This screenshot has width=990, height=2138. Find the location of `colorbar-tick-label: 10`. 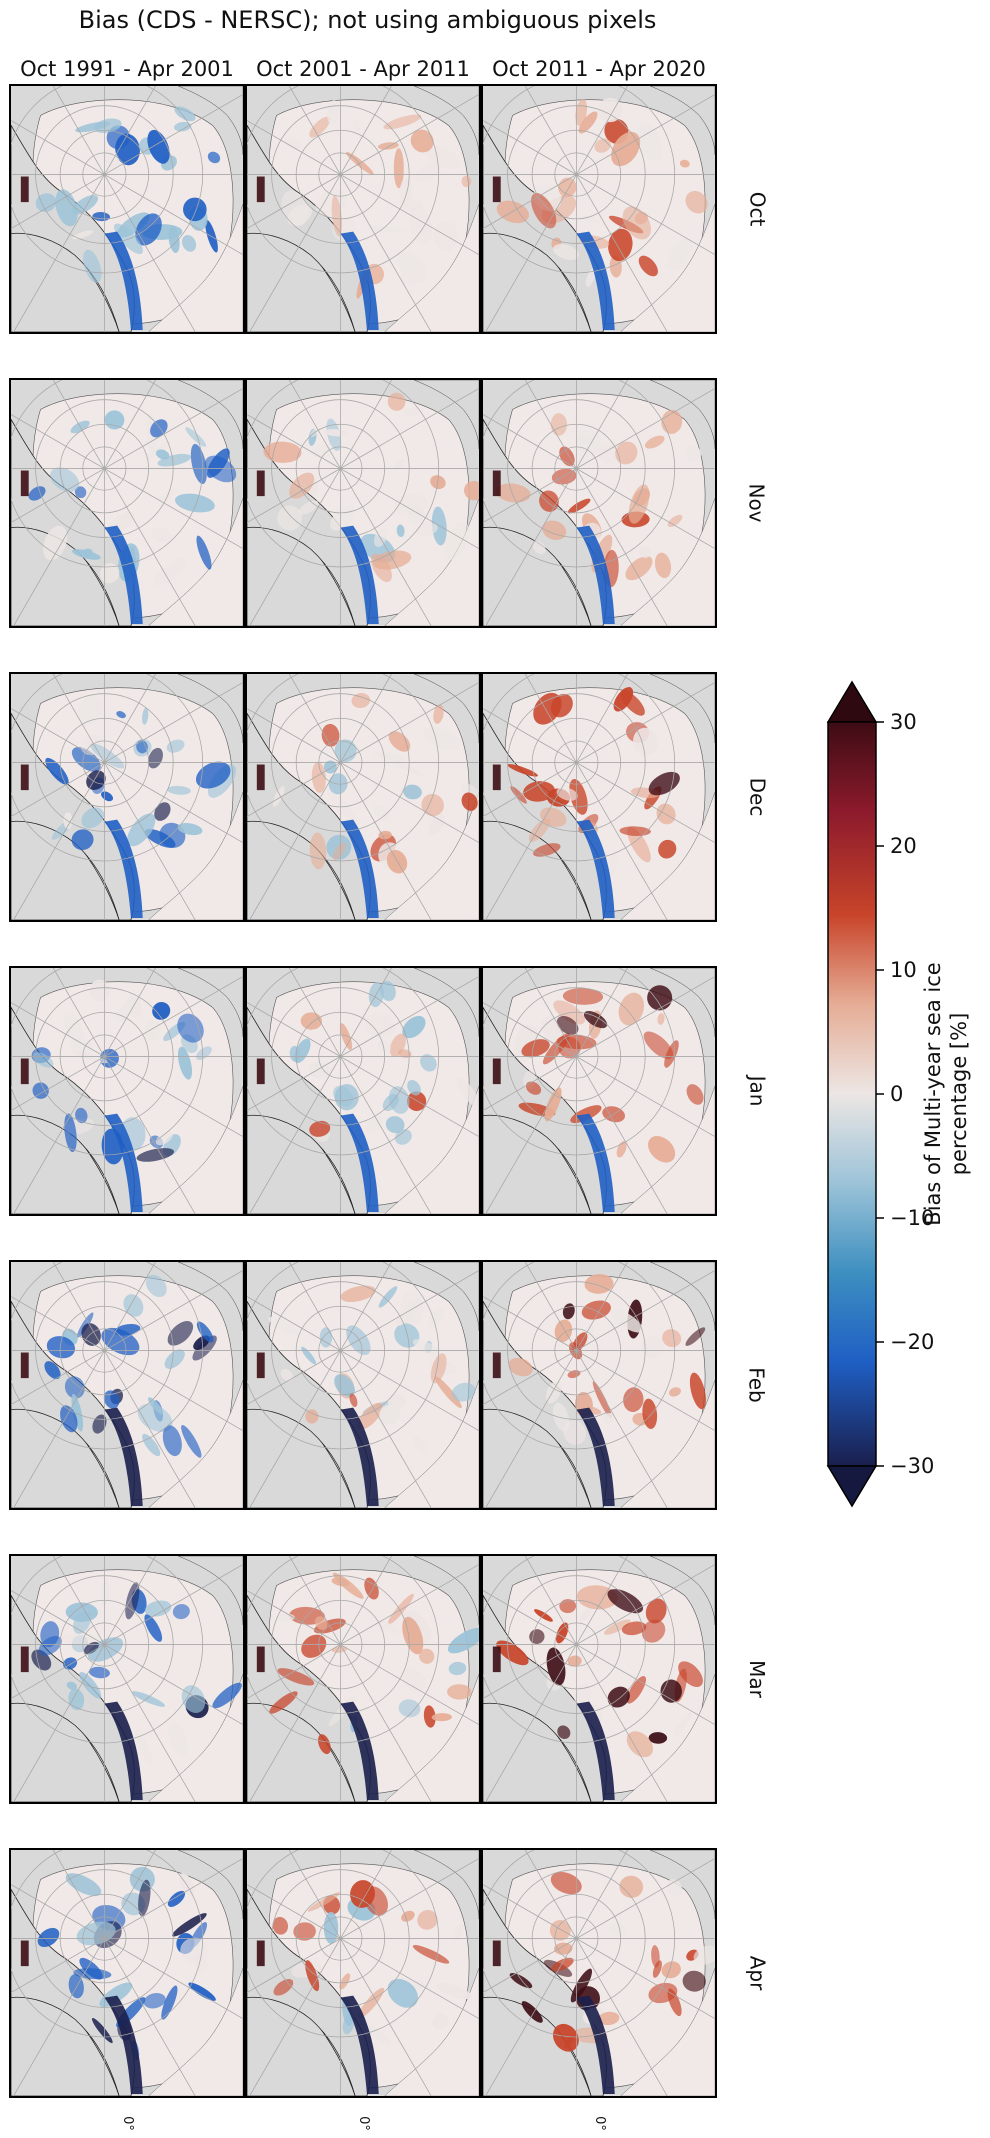

colorbar-tick-label: 10 is located at coordinates (903, 970).